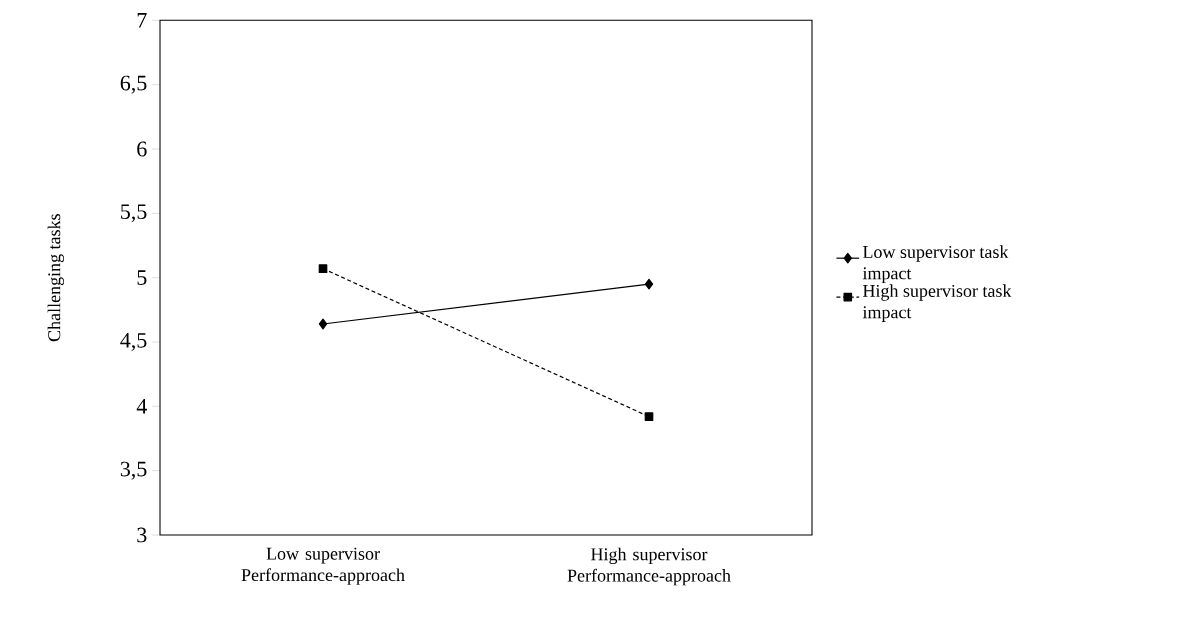  Describe the element at coordinates (133, 84) in the screenshot. I see `y-tick-label: 6,5` at that location.